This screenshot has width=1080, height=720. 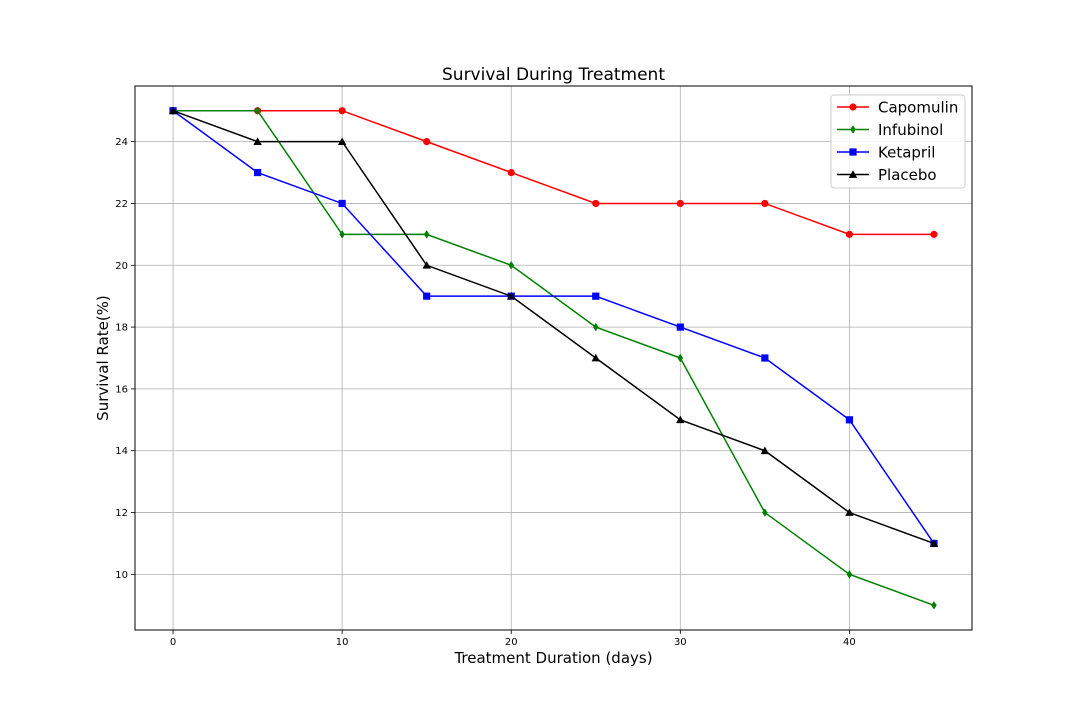 I want to click on legend-item-placebo: Placebo, so click(x=887, y=175).